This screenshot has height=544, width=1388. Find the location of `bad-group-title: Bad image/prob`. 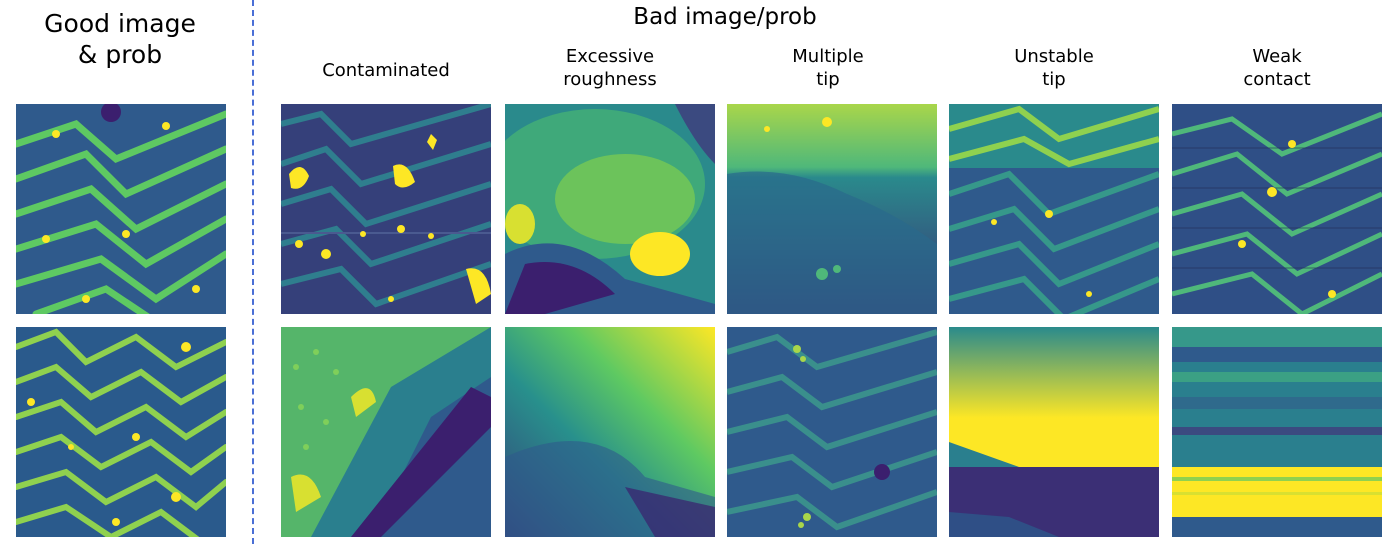

bad-group-title: Bad image/prob is located at coordinates (725, 17).